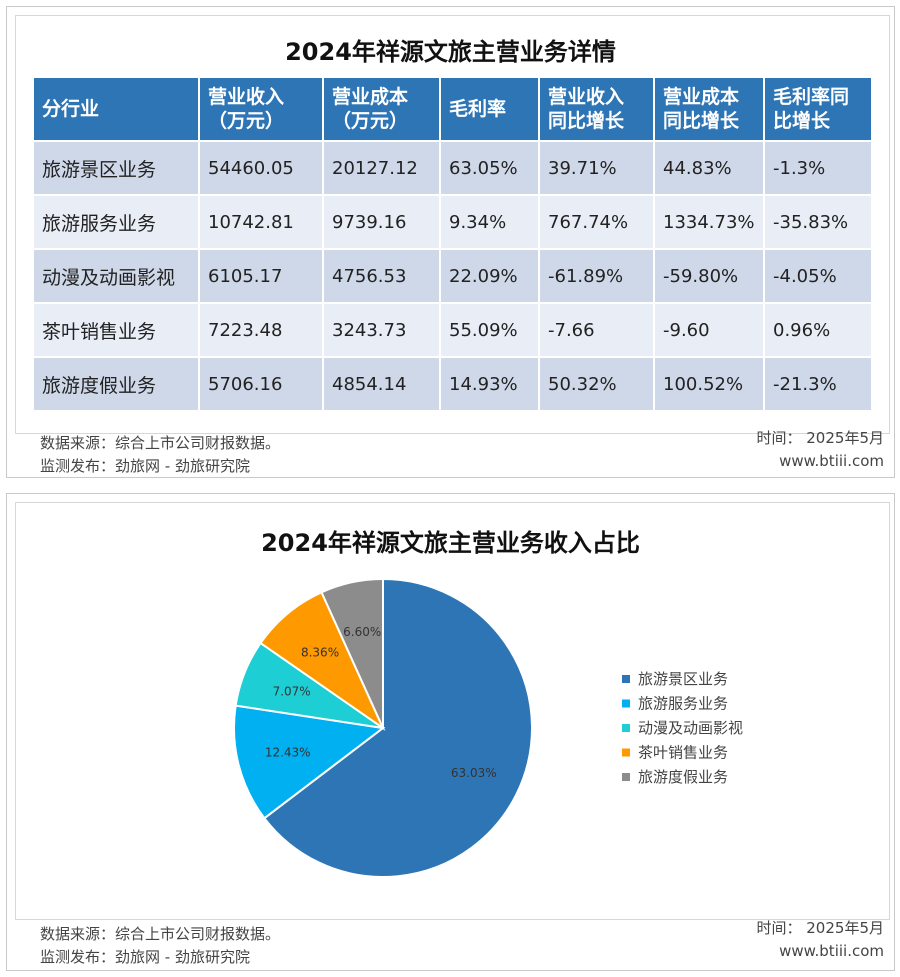  I want to click on table-cell: -61.89%, so click(597, 275).